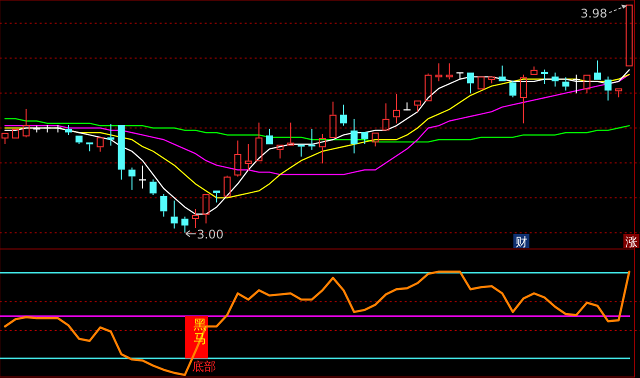  Describe the element at coordinates (204, 366) in the screenshot. I see `annotation: 底部` at that location.